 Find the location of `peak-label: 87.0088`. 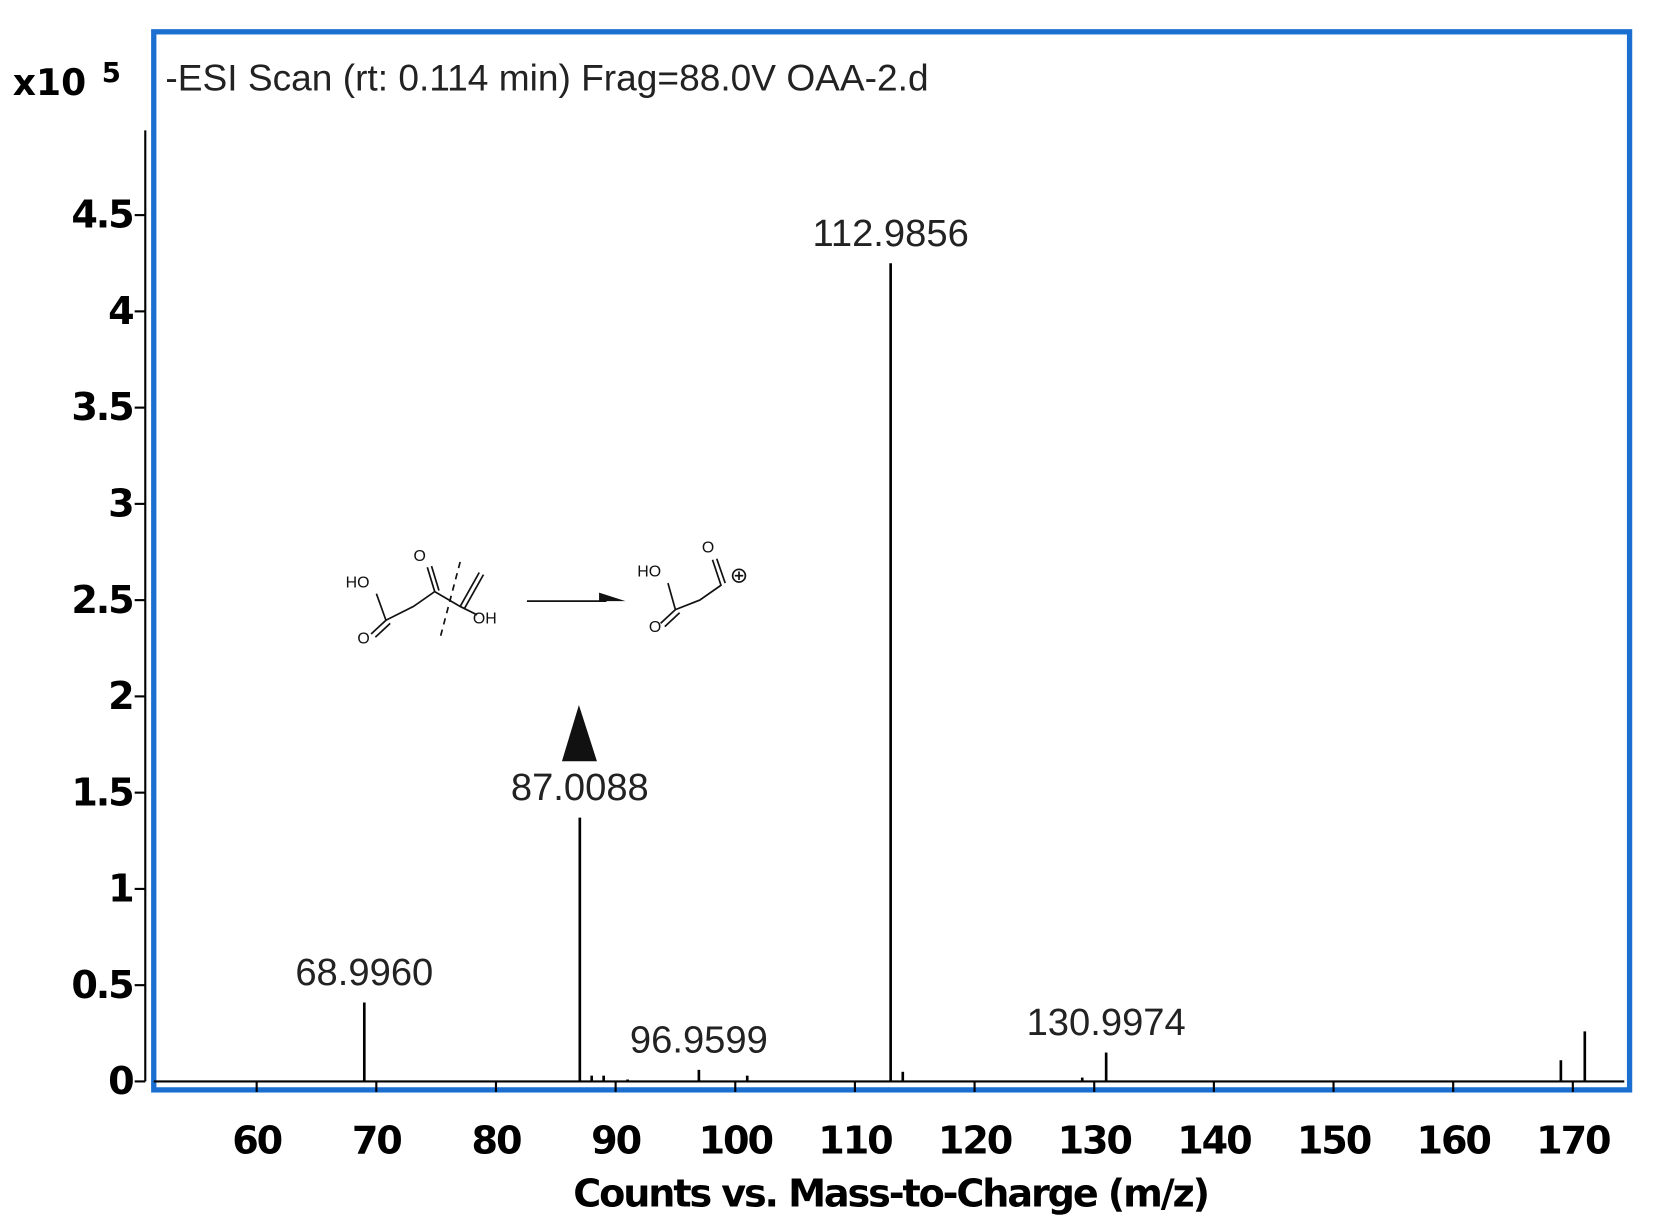

peak-label: 87.0088 is located at coordinates (580, 787).